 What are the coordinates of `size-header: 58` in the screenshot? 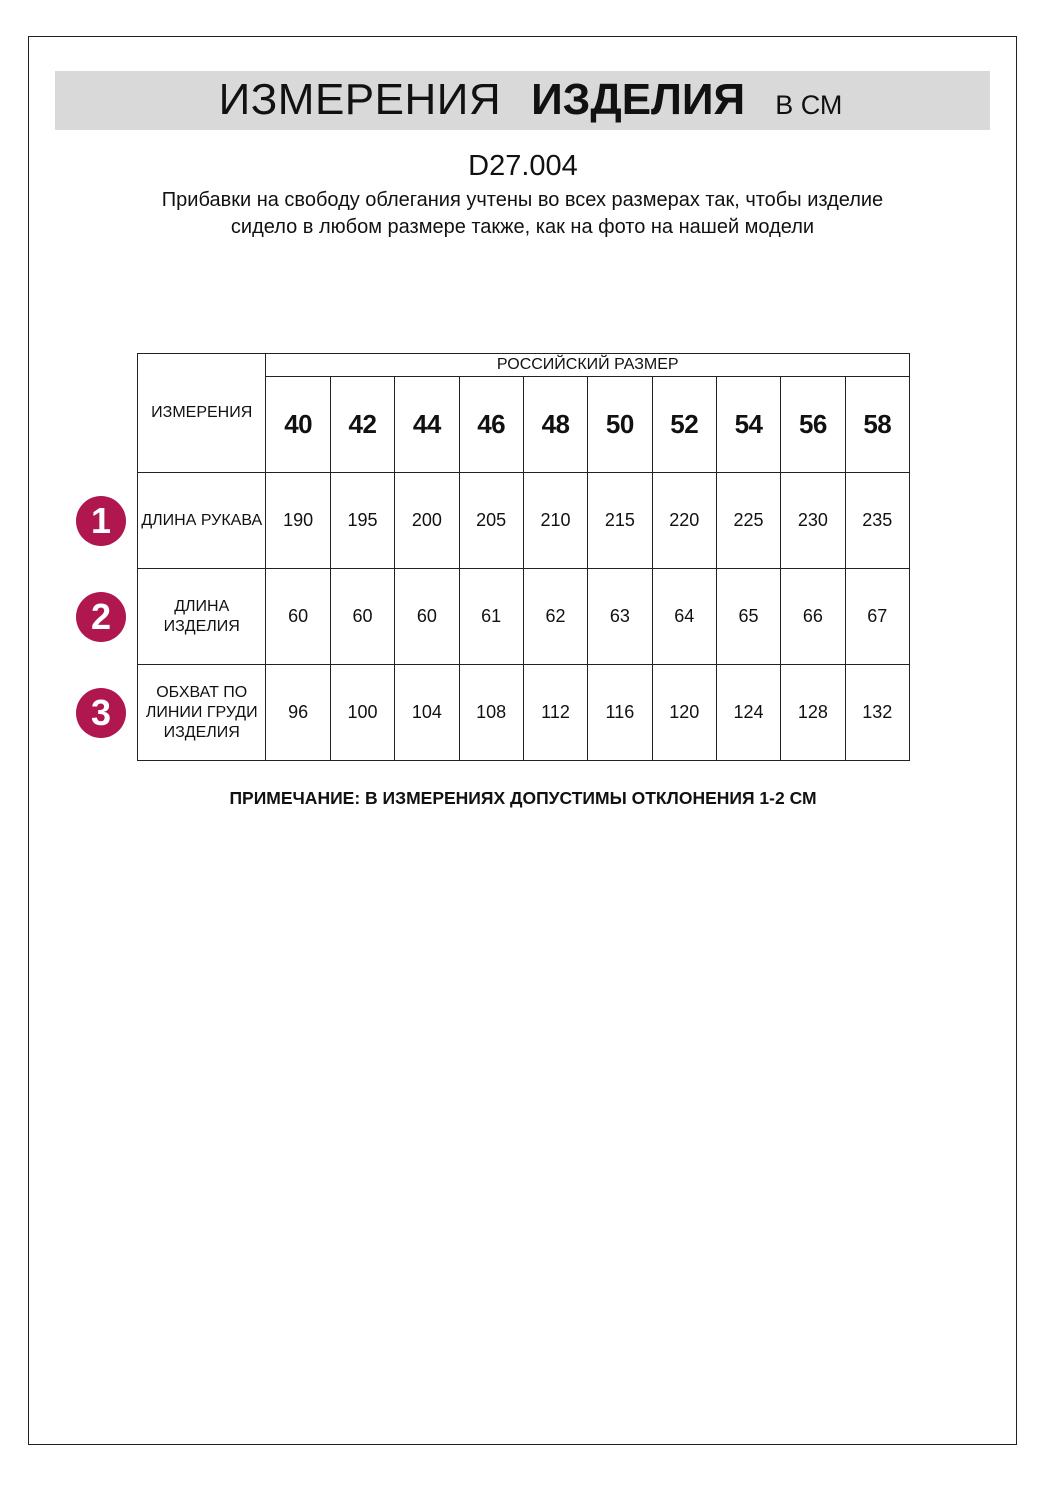 It's located at (877, 424).